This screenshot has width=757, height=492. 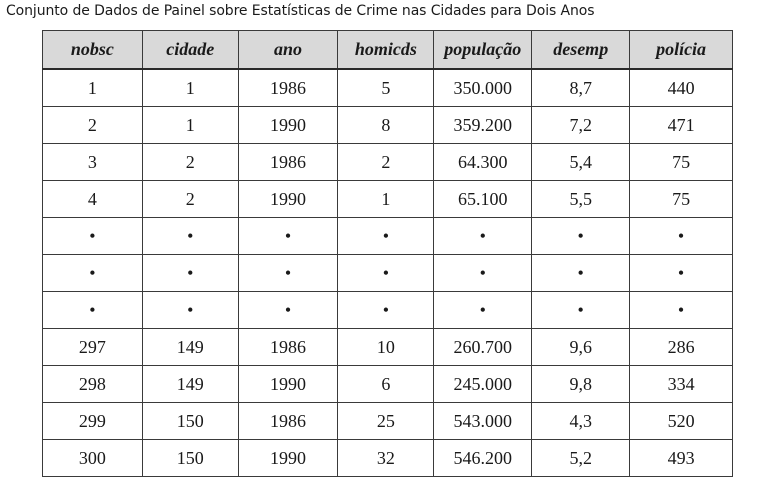 I want to click on cell-policia: 520, so click(x=681, y=421).